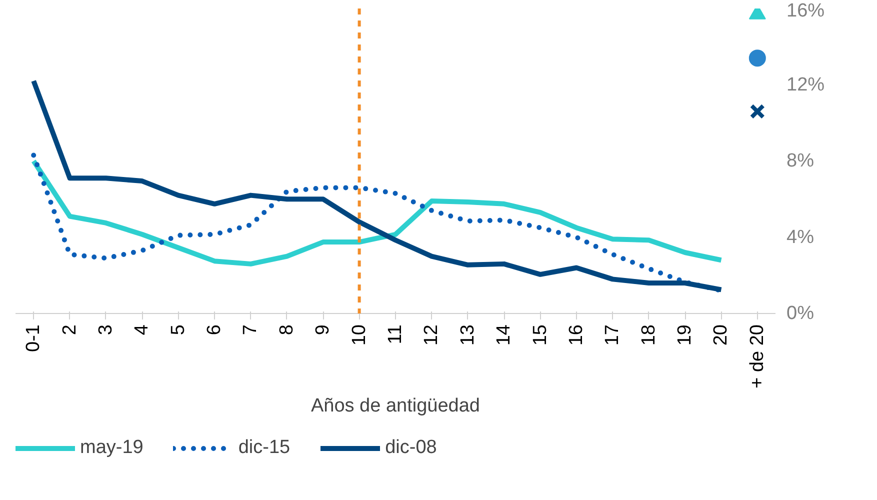 The image size is (877, 500). Describe the element at coordinates (411, 448) in the screenshot. I see `legend-label: dic-08` at that location.